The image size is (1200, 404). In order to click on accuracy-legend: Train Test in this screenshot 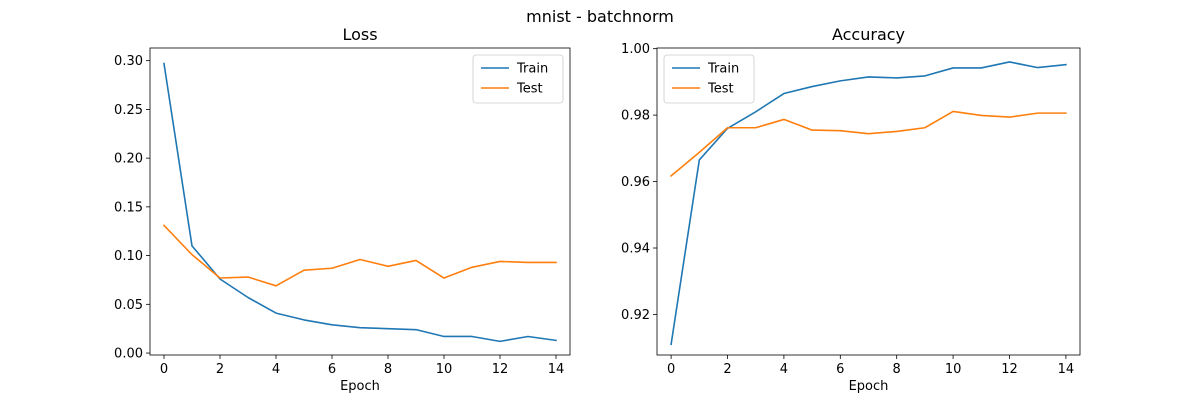, I will do `click(709, 79)`.